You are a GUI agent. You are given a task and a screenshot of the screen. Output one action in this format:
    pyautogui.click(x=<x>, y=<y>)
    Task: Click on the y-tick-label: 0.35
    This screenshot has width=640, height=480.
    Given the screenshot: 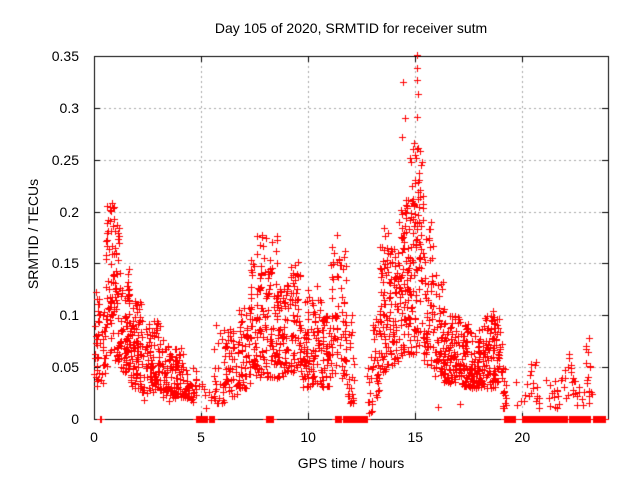 What is the action you would take?
    pyautogui.click(x=65, y=56)
    